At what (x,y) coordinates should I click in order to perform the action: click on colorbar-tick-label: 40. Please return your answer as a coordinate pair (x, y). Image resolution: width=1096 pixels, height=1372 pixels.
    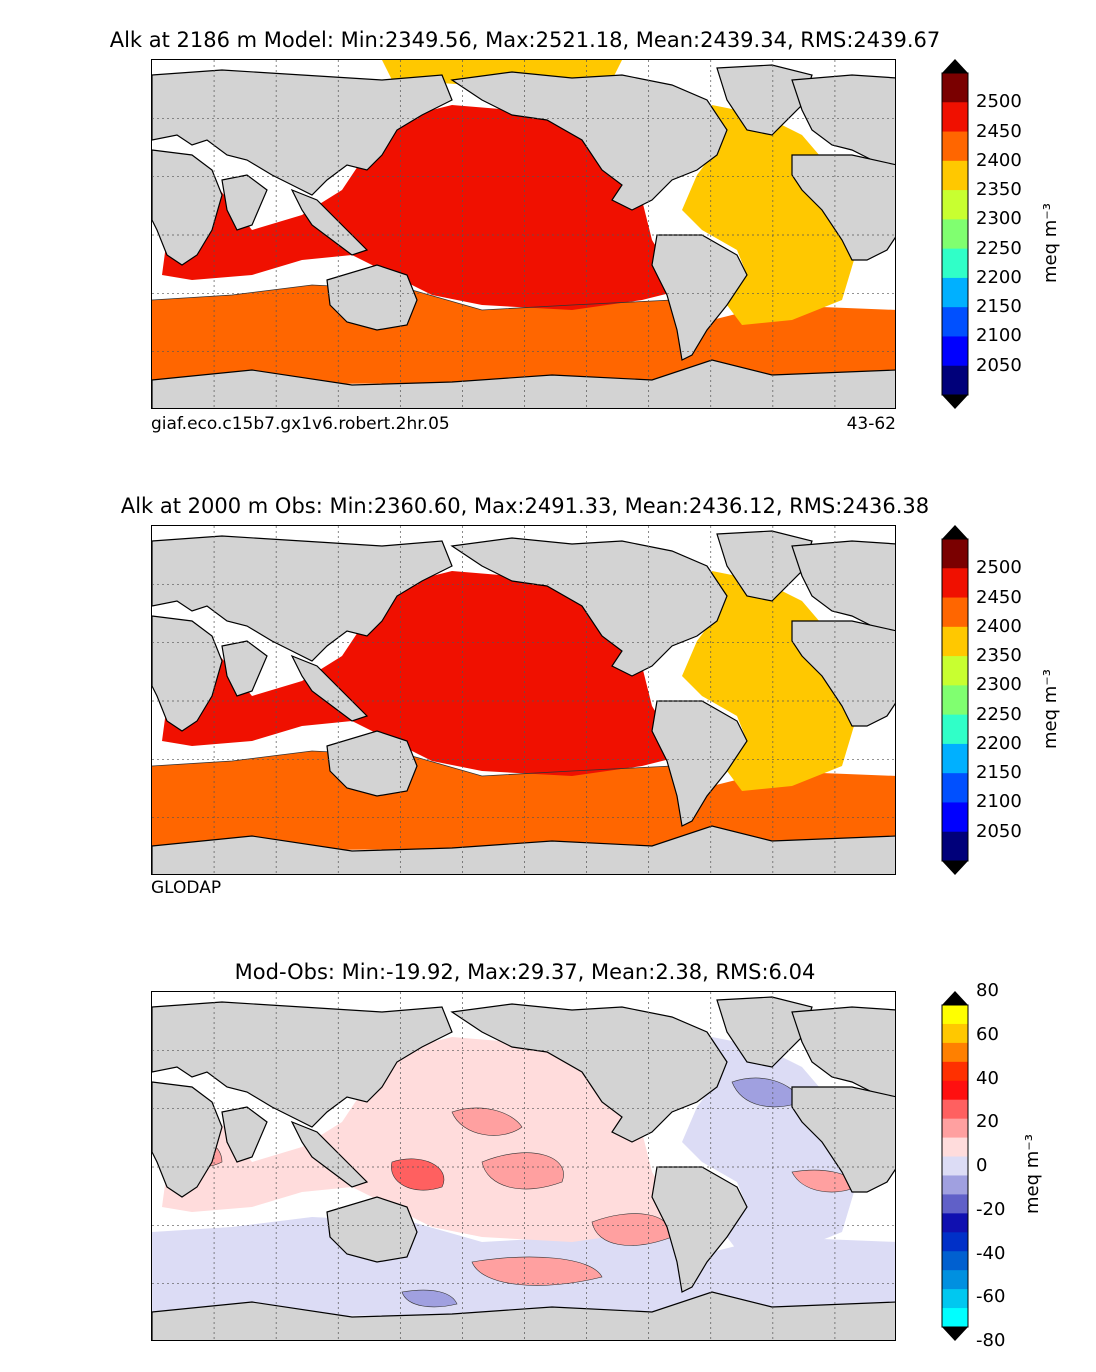
    Looking at the image, I should click on (987, 1078).